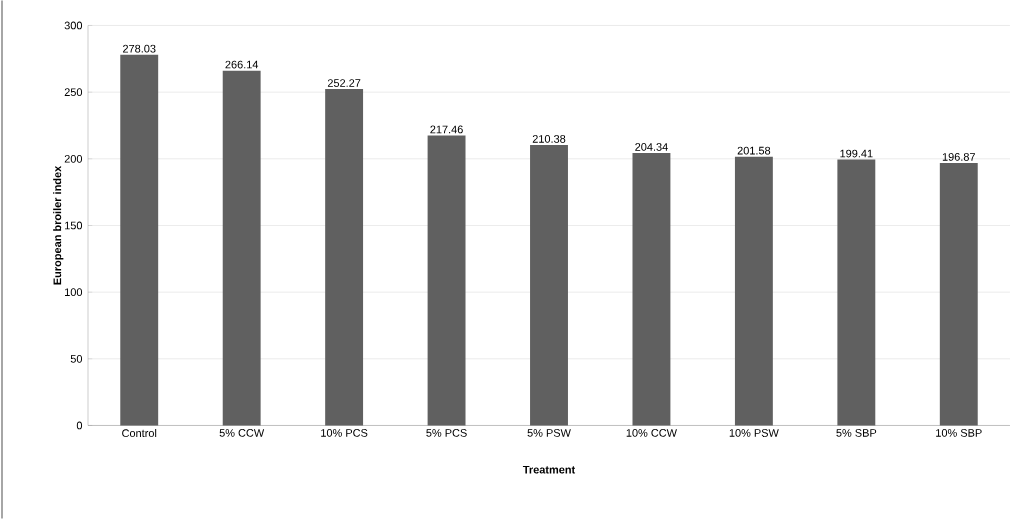 The image size is (1019, 519). Describe the element at coordinates (549, 469) in the screenshot. I see `x-axis-title: Treatment` at that location.